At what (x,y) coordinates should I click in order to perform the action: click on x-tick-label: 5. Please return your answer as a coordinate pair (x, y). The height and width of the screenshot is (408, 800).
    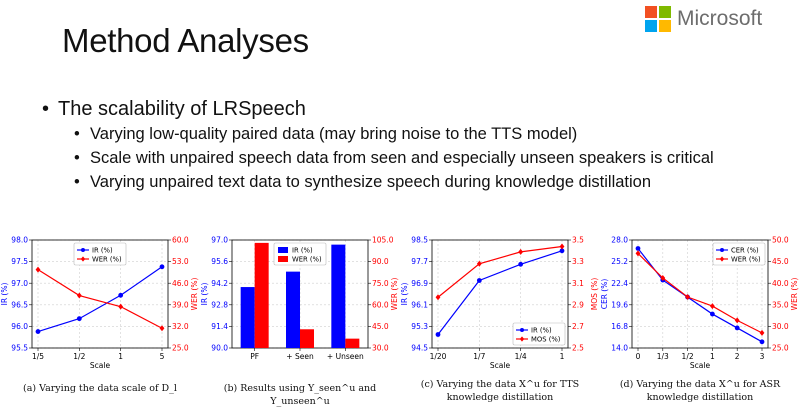
    Looking at the image, I should click on (162, 356).